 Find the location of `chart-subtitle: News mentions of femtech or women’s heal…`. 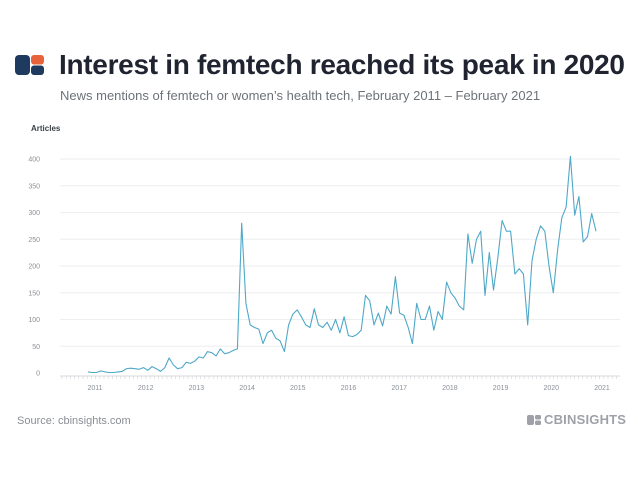

chart-subtitle: News mentions of femtech or women’s heal… is located at coordinates (300, 95).